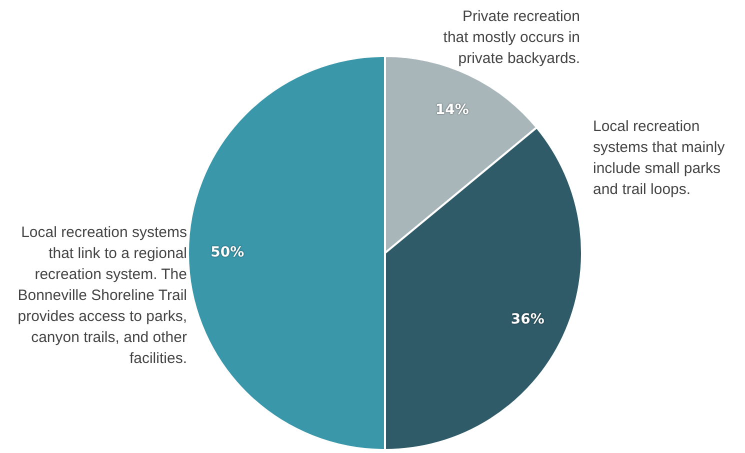  I want to click on slice-label: Local recreation systems that link to a regional recreation system. The Bonneville Shoreline Trail provides access to parks, canyon trails, and other facilities., so click(101, 296).